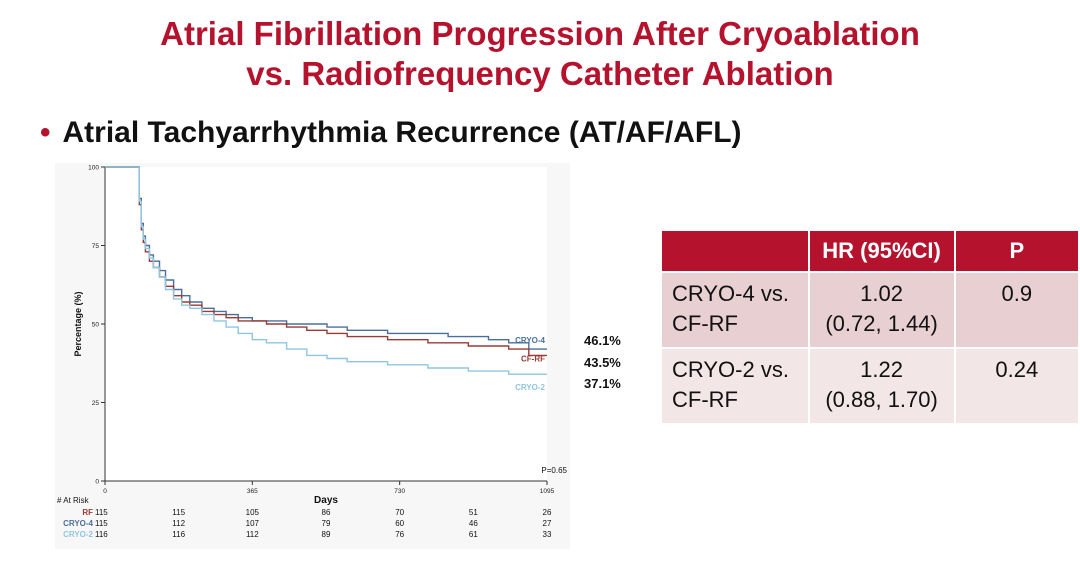 The width and height of the screenshot is (1080, 566). What do you see at coordinates (602, 340) in the screenshot?
I see `final-pct-cryo4: 46.1%` at bounding box center [602, 340].